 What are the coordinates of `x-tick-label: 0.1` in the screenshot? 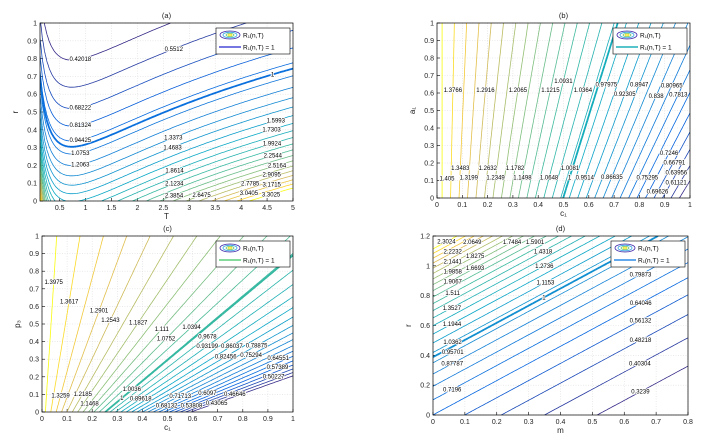 It's located at (67, 419).